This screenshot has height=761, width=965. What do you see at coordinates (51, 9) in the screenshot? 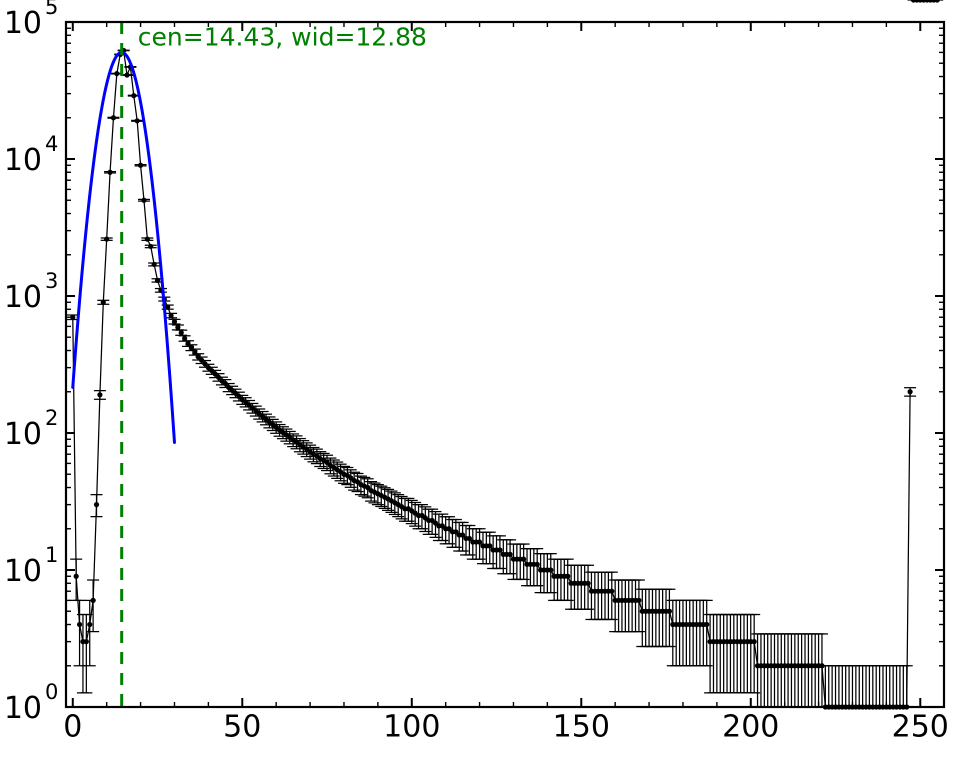
I see `svg-text: 5` at bounding box center [51, 9].